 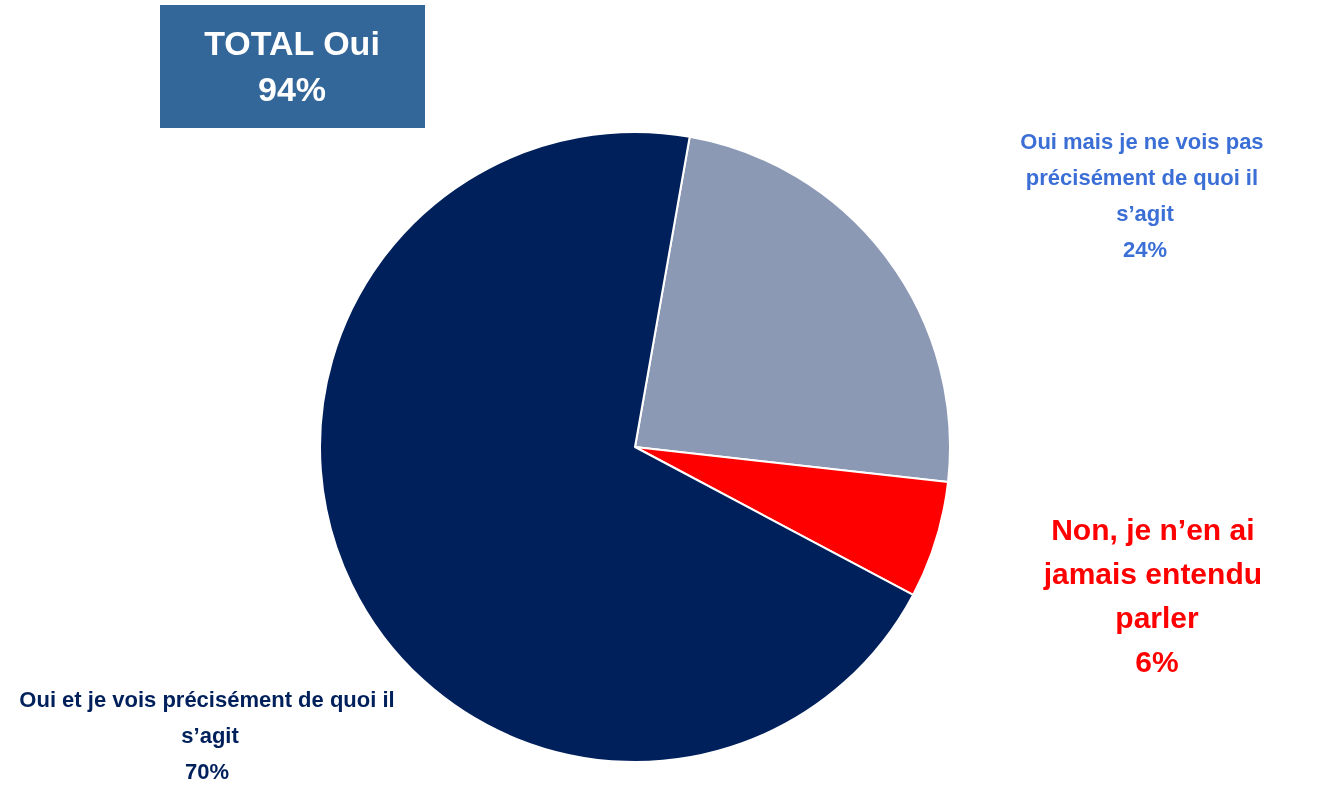 I want to click on data-label: 6%, so click(x=1157, y=661).